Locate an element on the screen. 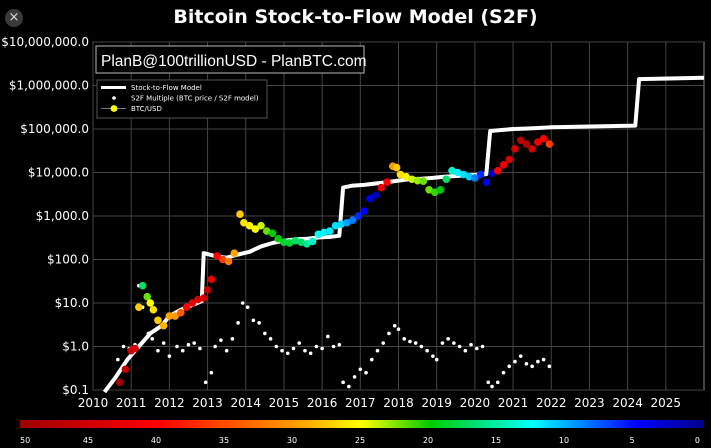 The width and height of the screenshot is (711, 448). legend-label-multiple: S2F Multiple (BTC price / S2F model) is located at coordinates (195, 99).